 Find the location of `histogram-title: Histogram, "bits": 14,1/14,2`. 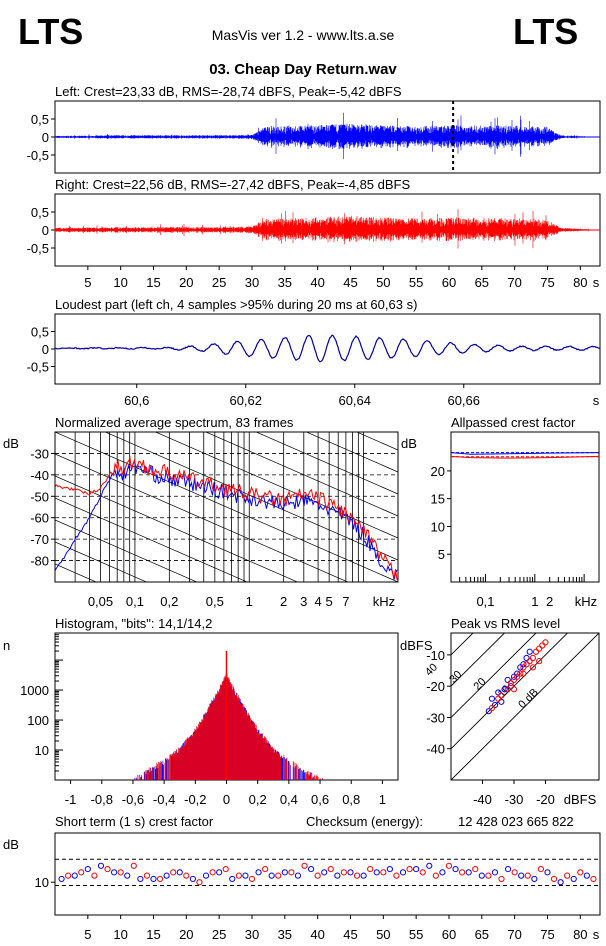

histogram-title: Histogram, "bits": 14,1/14,2 is located at coordinates (133, 623).